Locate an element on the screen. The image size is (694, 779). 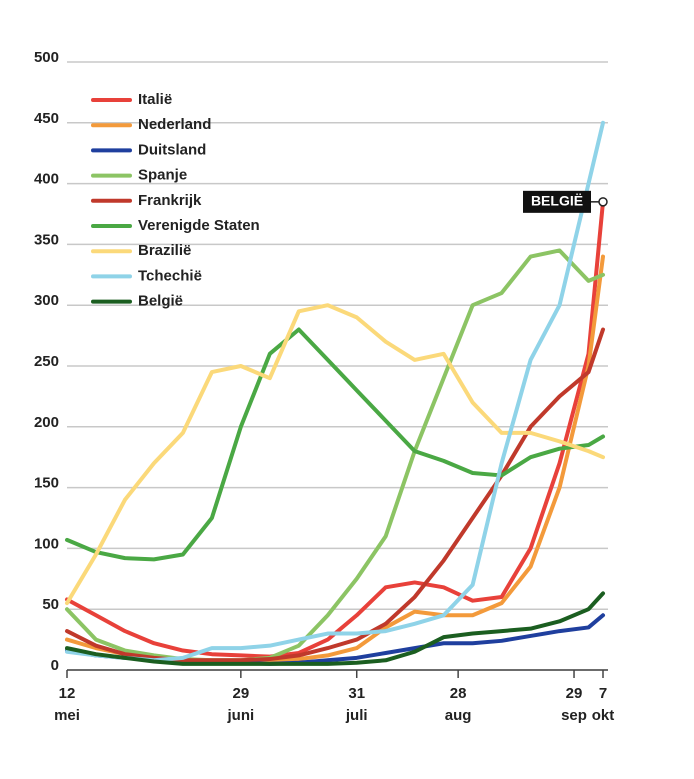
y-tick-label: 450 is located at coordinates (46, 118).